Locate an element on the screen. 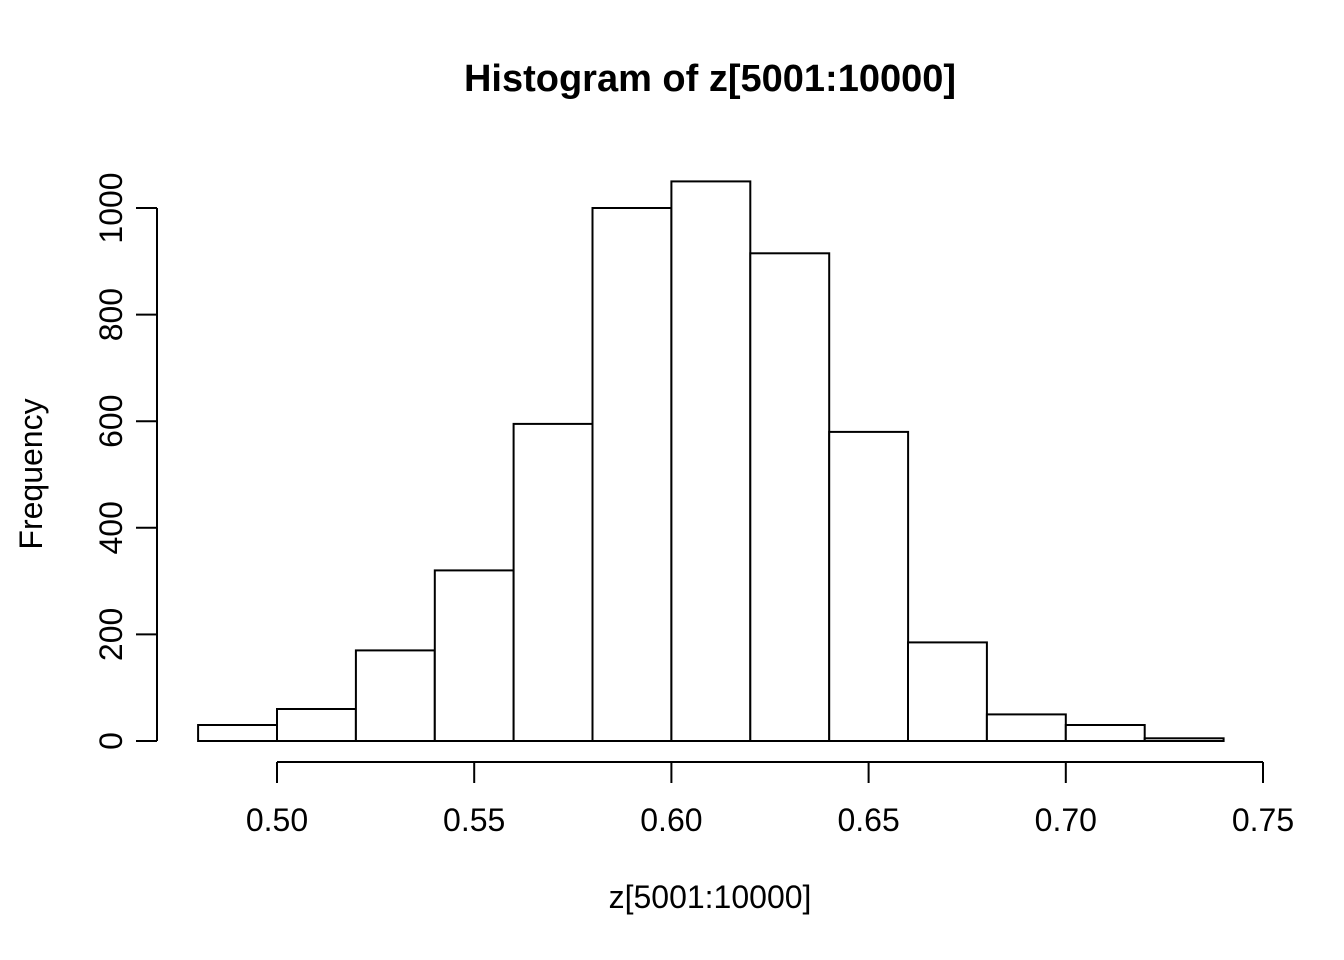 Image resolution: width=1344 pixels, height=960 pixels. y-tick-label: 600 is located at coordinates (111, 421).